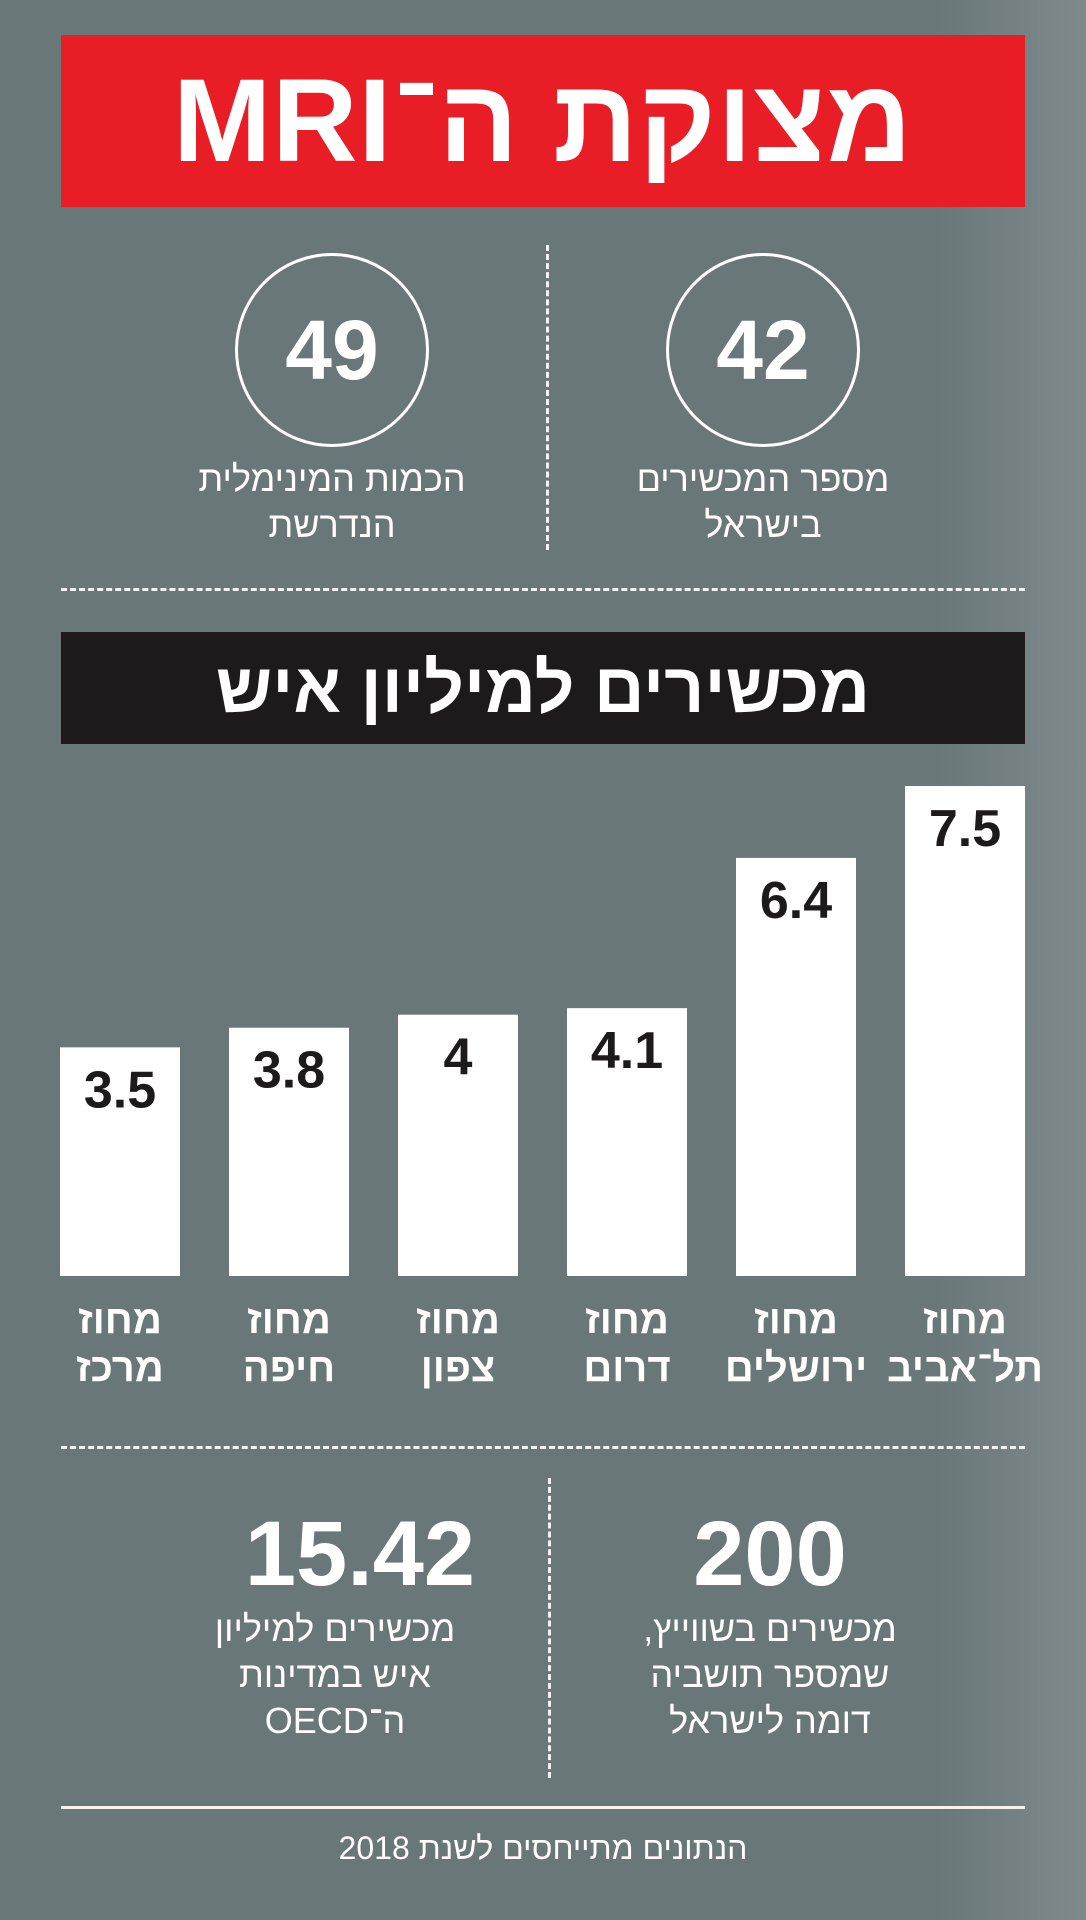  Describe the element at coordinates (627, 1051) in the screenshot. I see `bar-value-label-2: 4.1` at that location.